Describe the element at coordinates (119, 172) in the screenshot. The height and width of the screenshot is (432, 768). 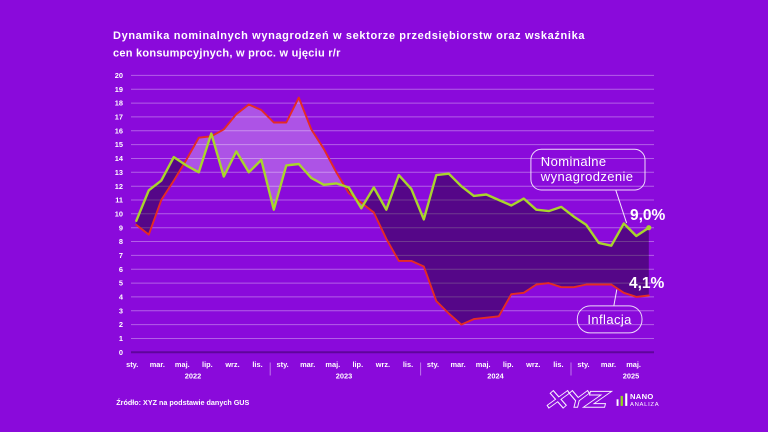
I see `svg-text: 13` at that location.